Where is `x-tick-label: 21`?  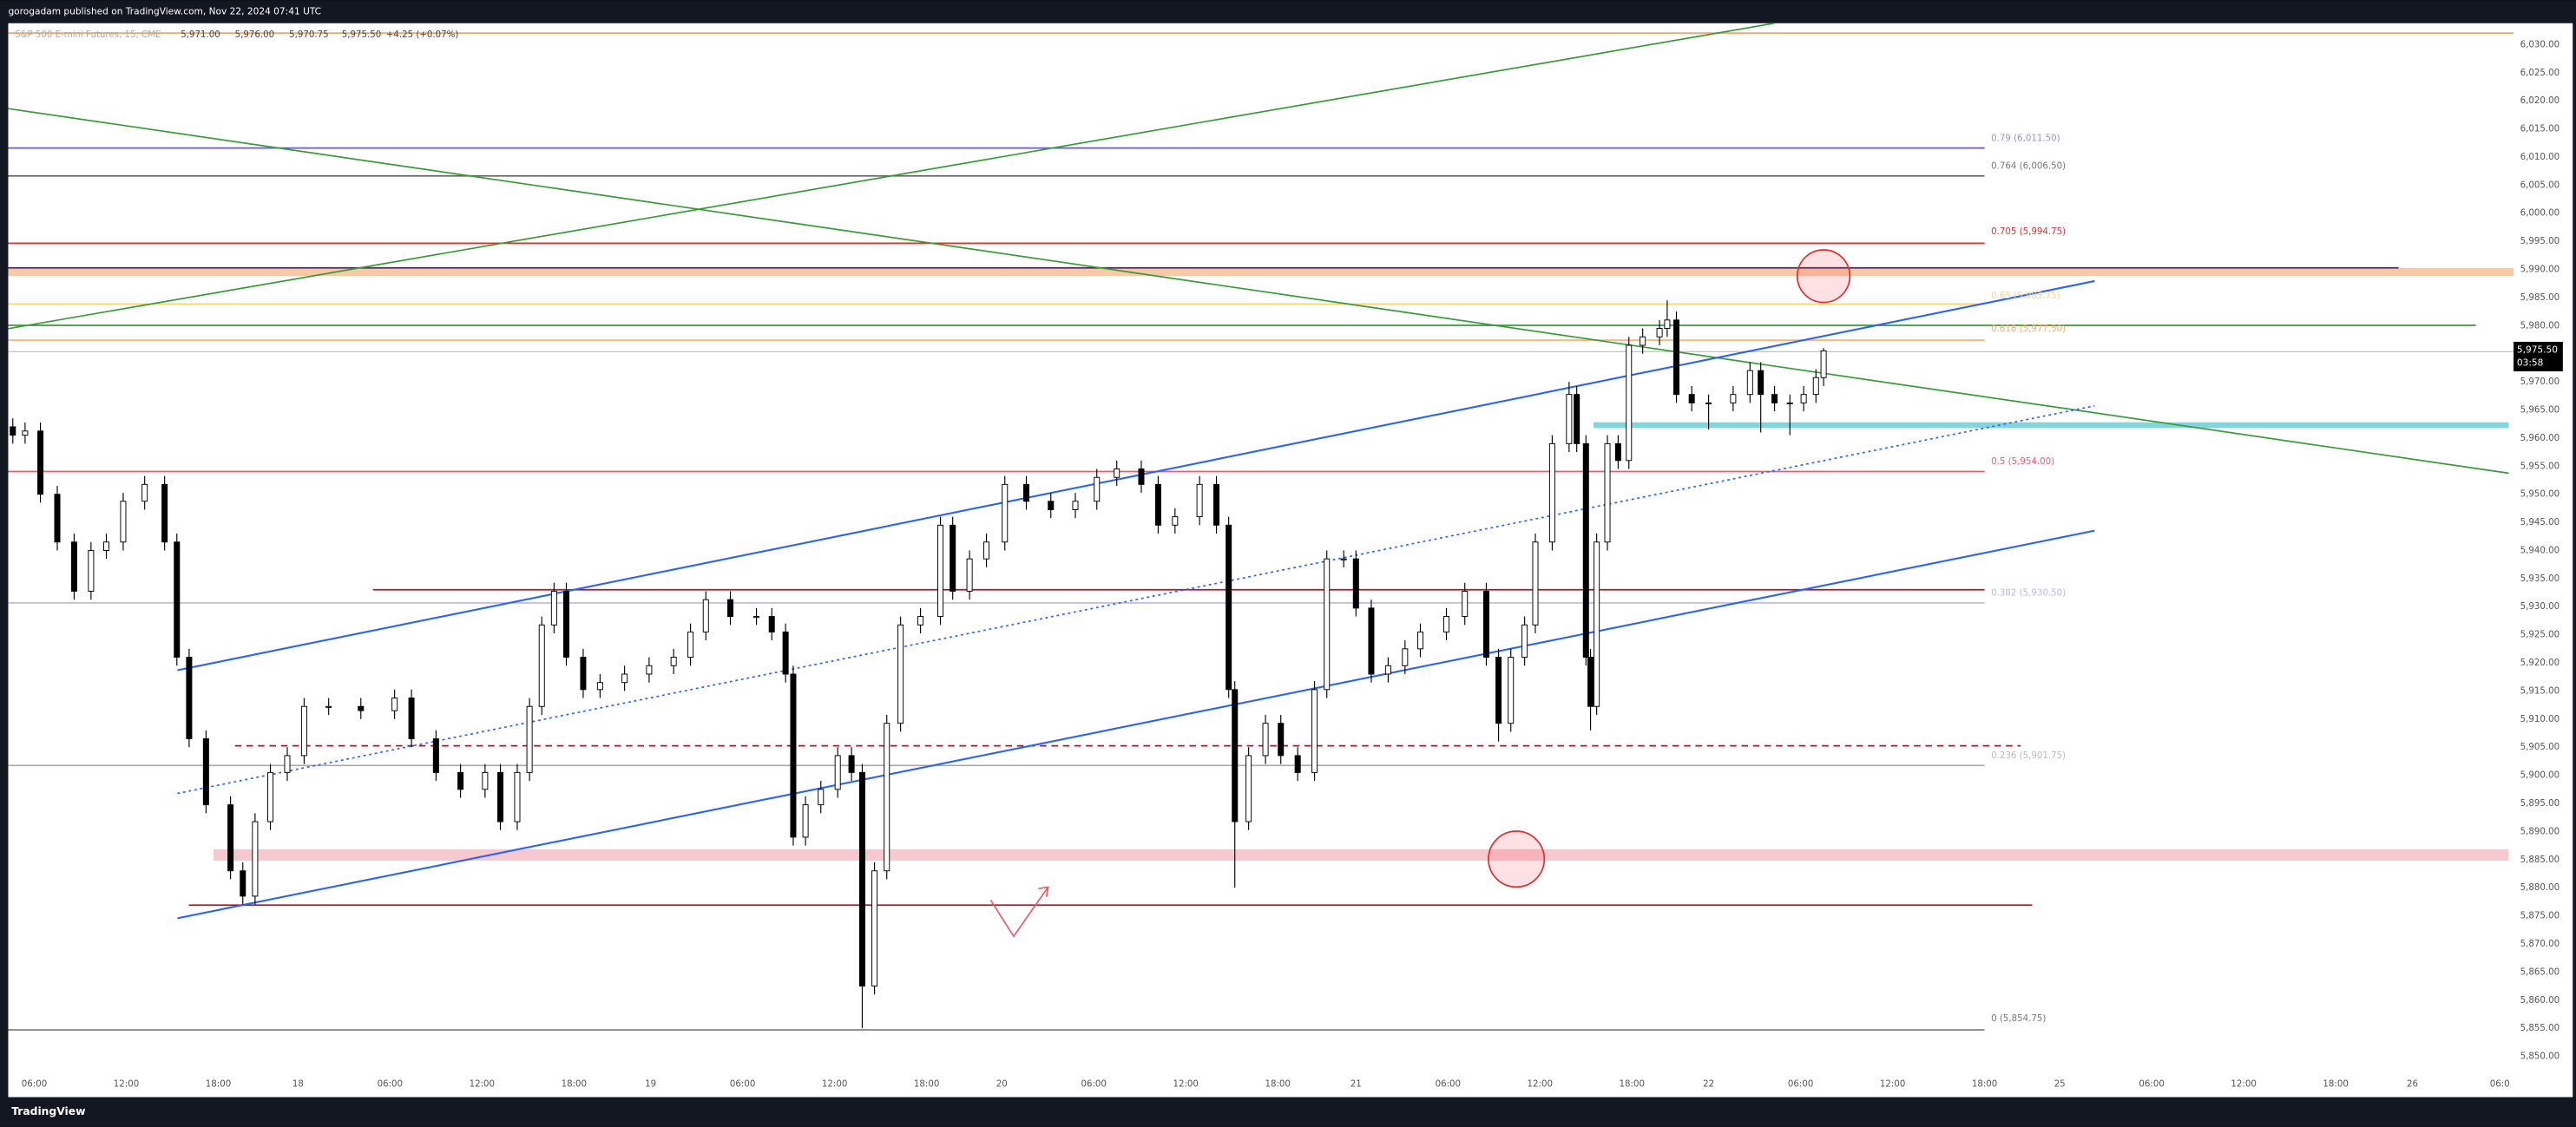 x-tick-label: 21 is located at coordinates (1356, 1085).